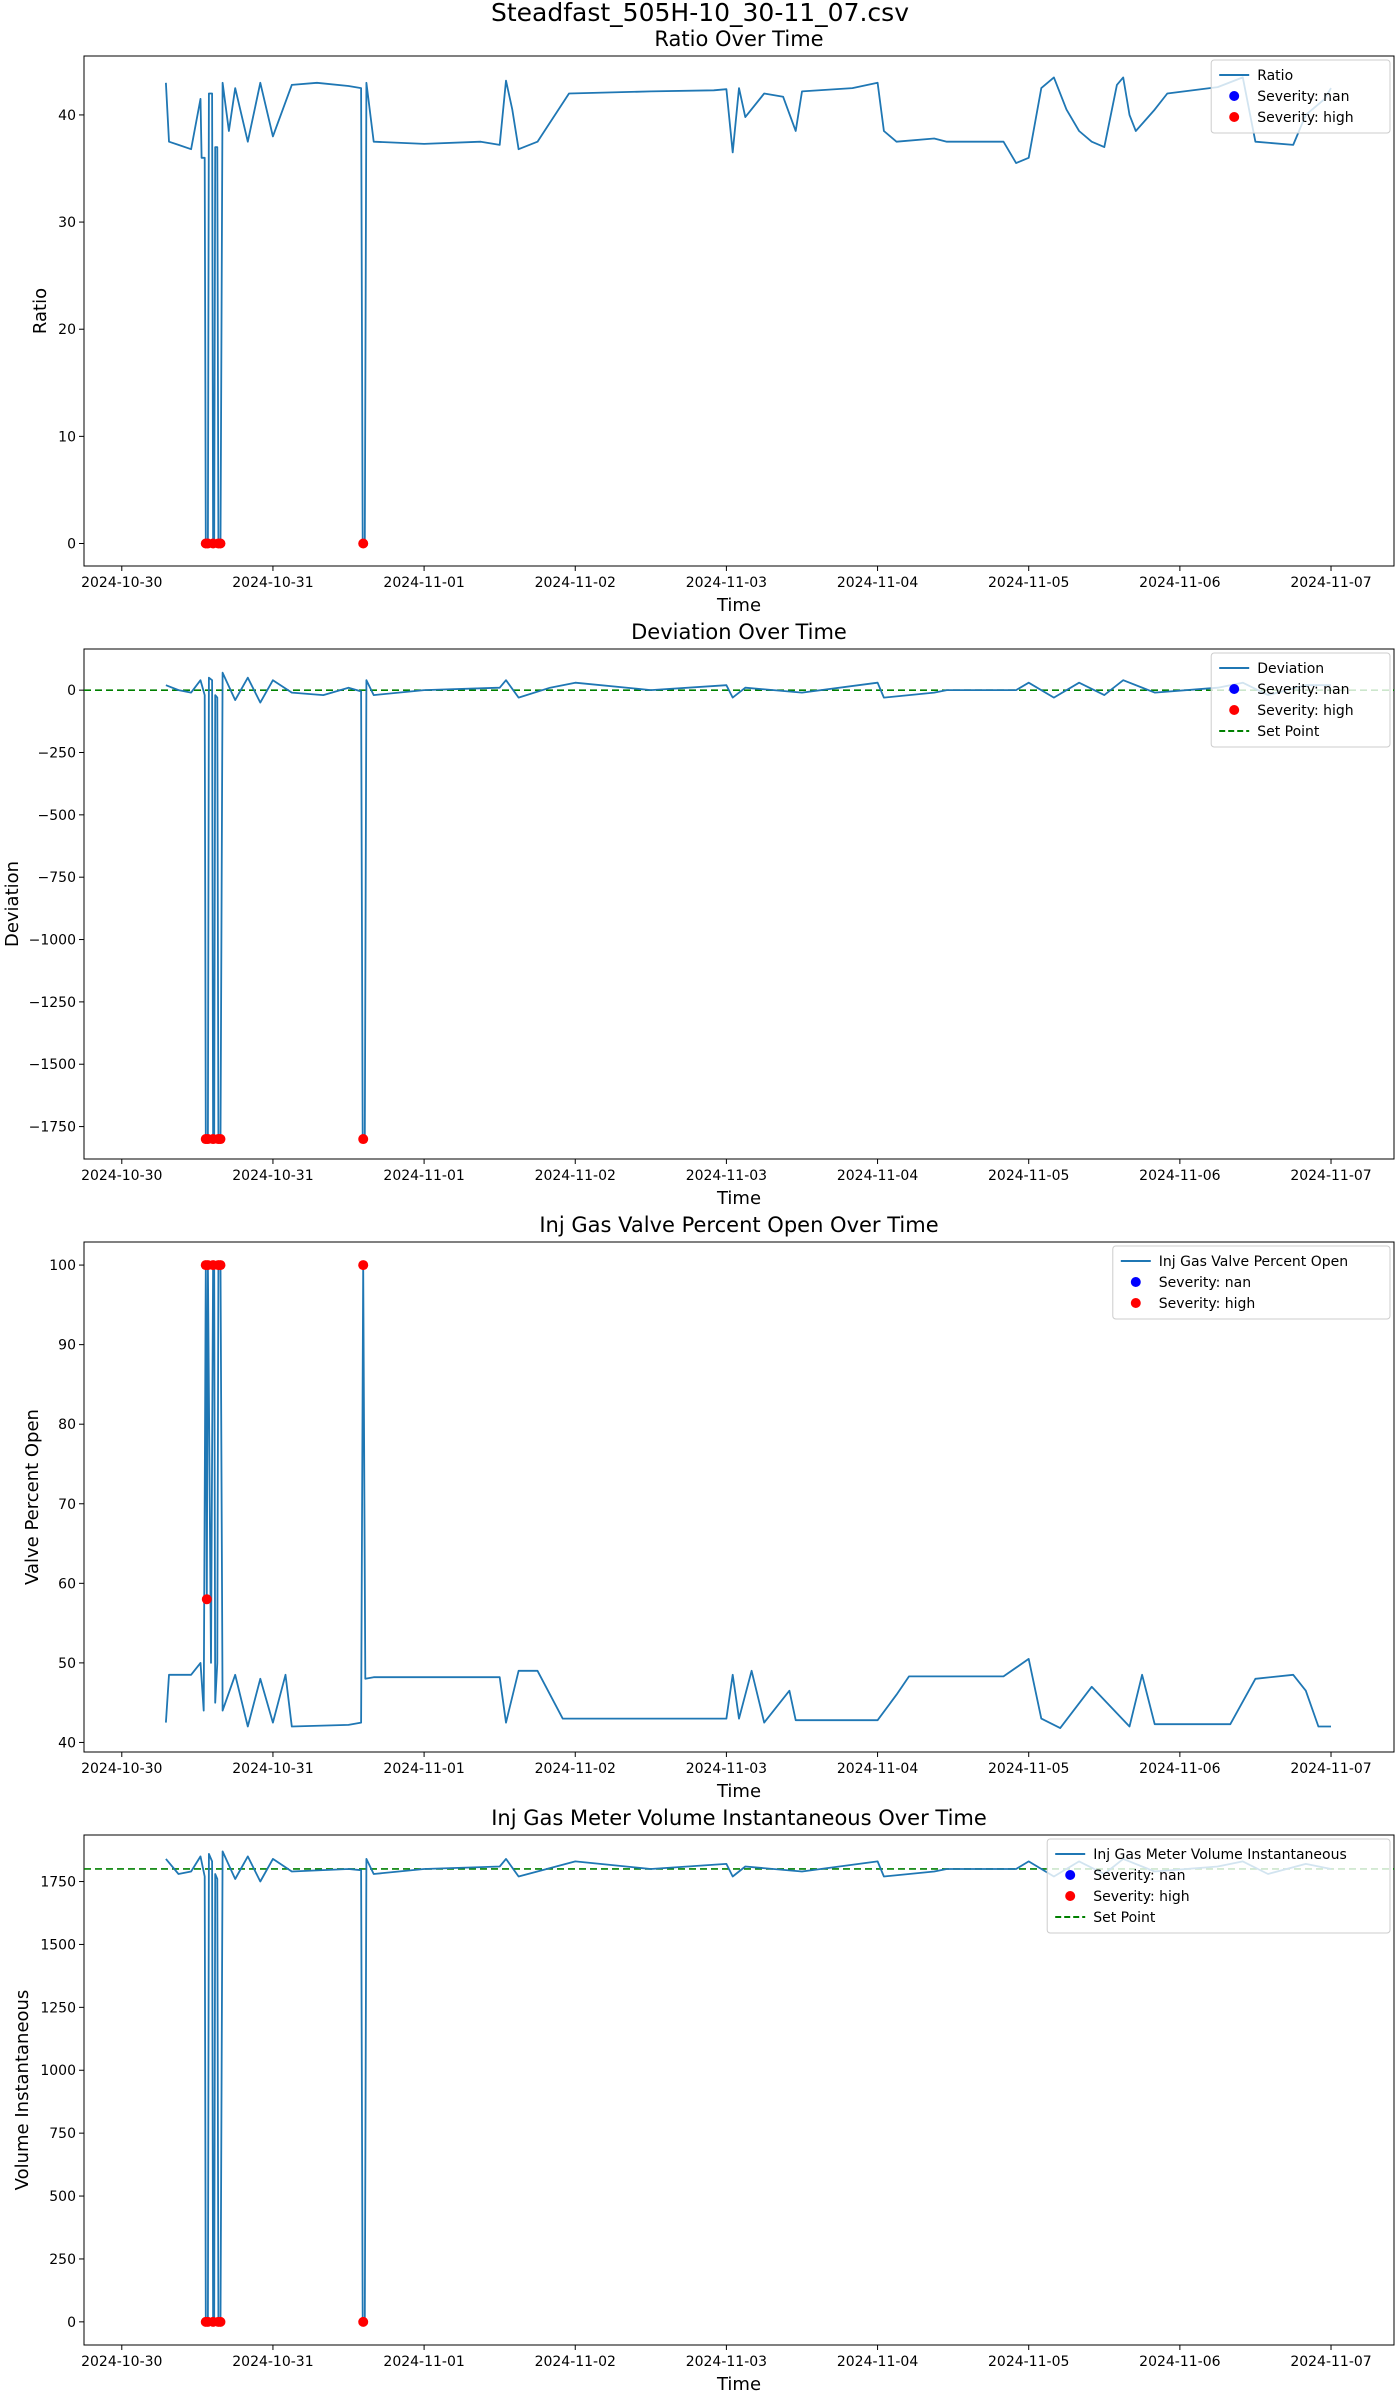 The height and width of the screenshot is (2400, 1400). What do you see at coordinates (738, 39) in the screenshot?
I see `chart-title: Ratio Over Time` at bounding box center [738, 39].